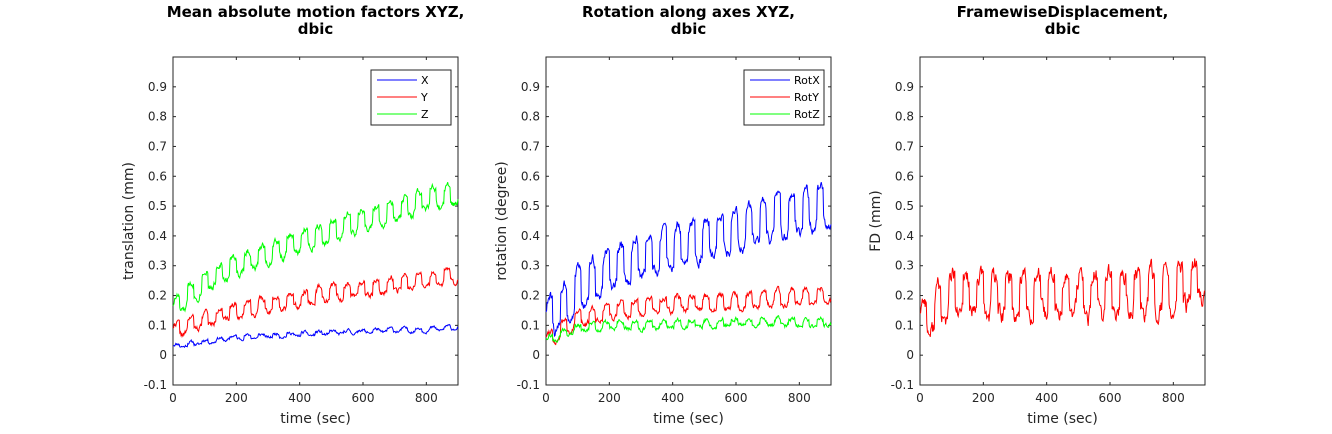  I want to click on chart-title: FramewiseDisplacement,, so click(1063, 12).